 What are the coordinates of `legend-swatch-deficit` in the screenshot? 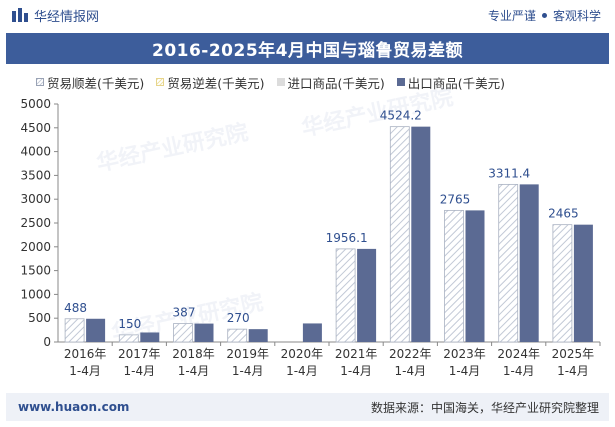 It's located at (160, 82).